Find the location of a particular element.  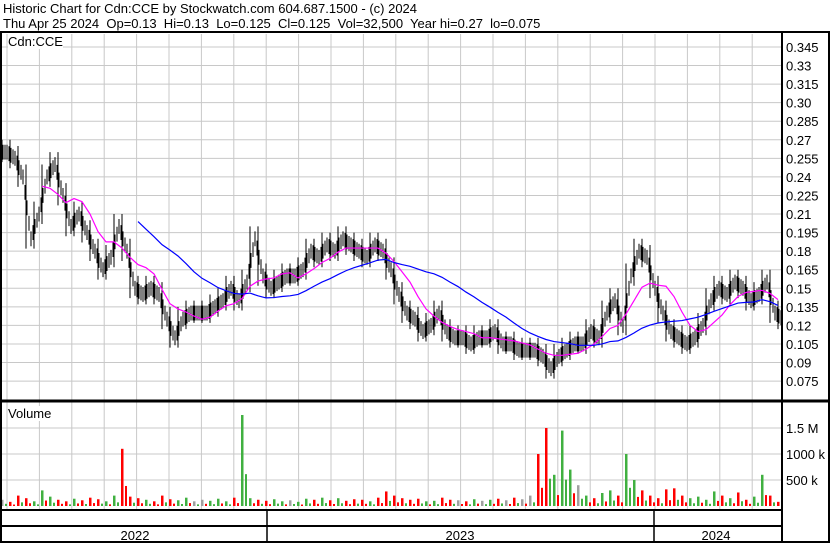

volume-tick-label: 1000 k is located at coordinates (806, 454).